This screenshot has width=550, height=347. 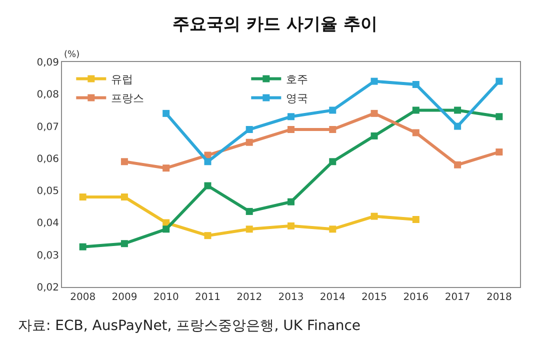 What do you see at coordinates (499, 297) in the screenshot?
I see `x-tick-label: 2018` at bounding box center [499, 297].